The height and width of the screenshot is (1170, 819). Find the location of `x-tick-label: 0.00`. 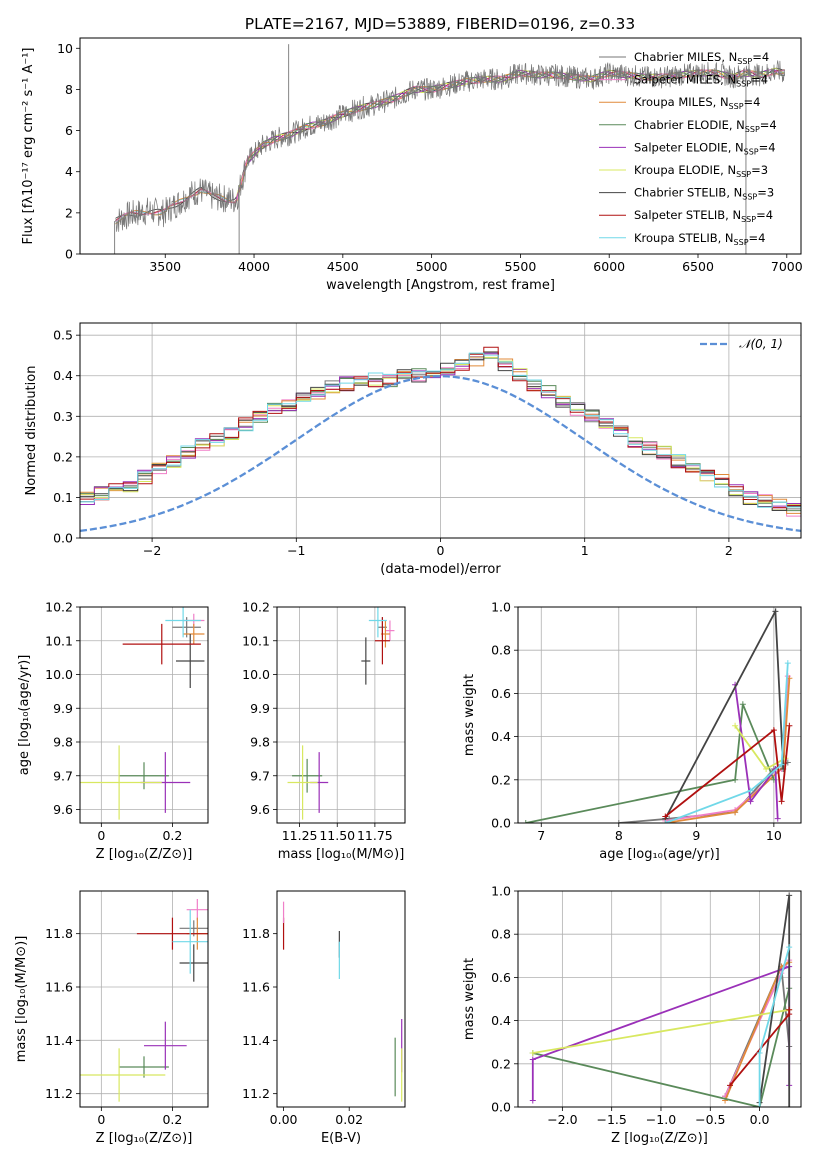

x-tick-label: 0.00 is located at coordinates (284, 1119).